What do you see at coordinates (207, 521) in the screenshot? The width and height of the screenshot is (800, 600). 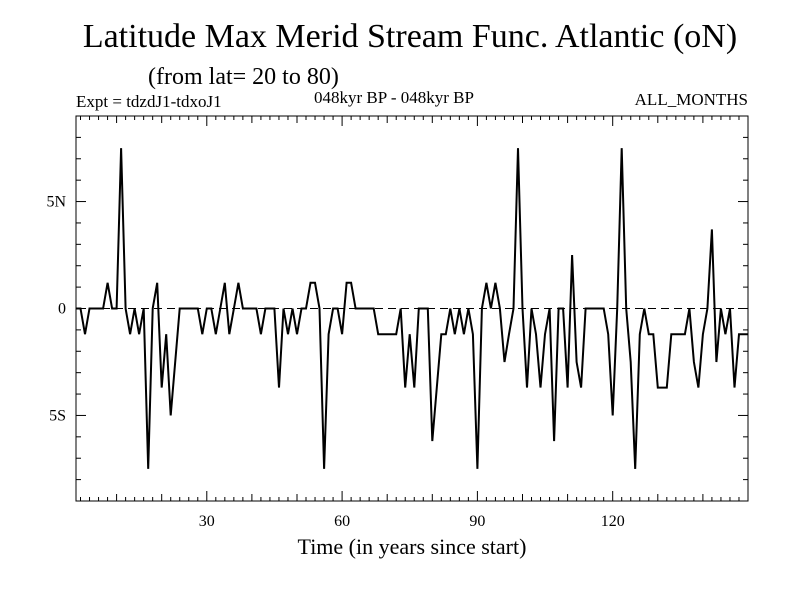 I see `x-tick-label: 30` at bounding box center [207, 521].